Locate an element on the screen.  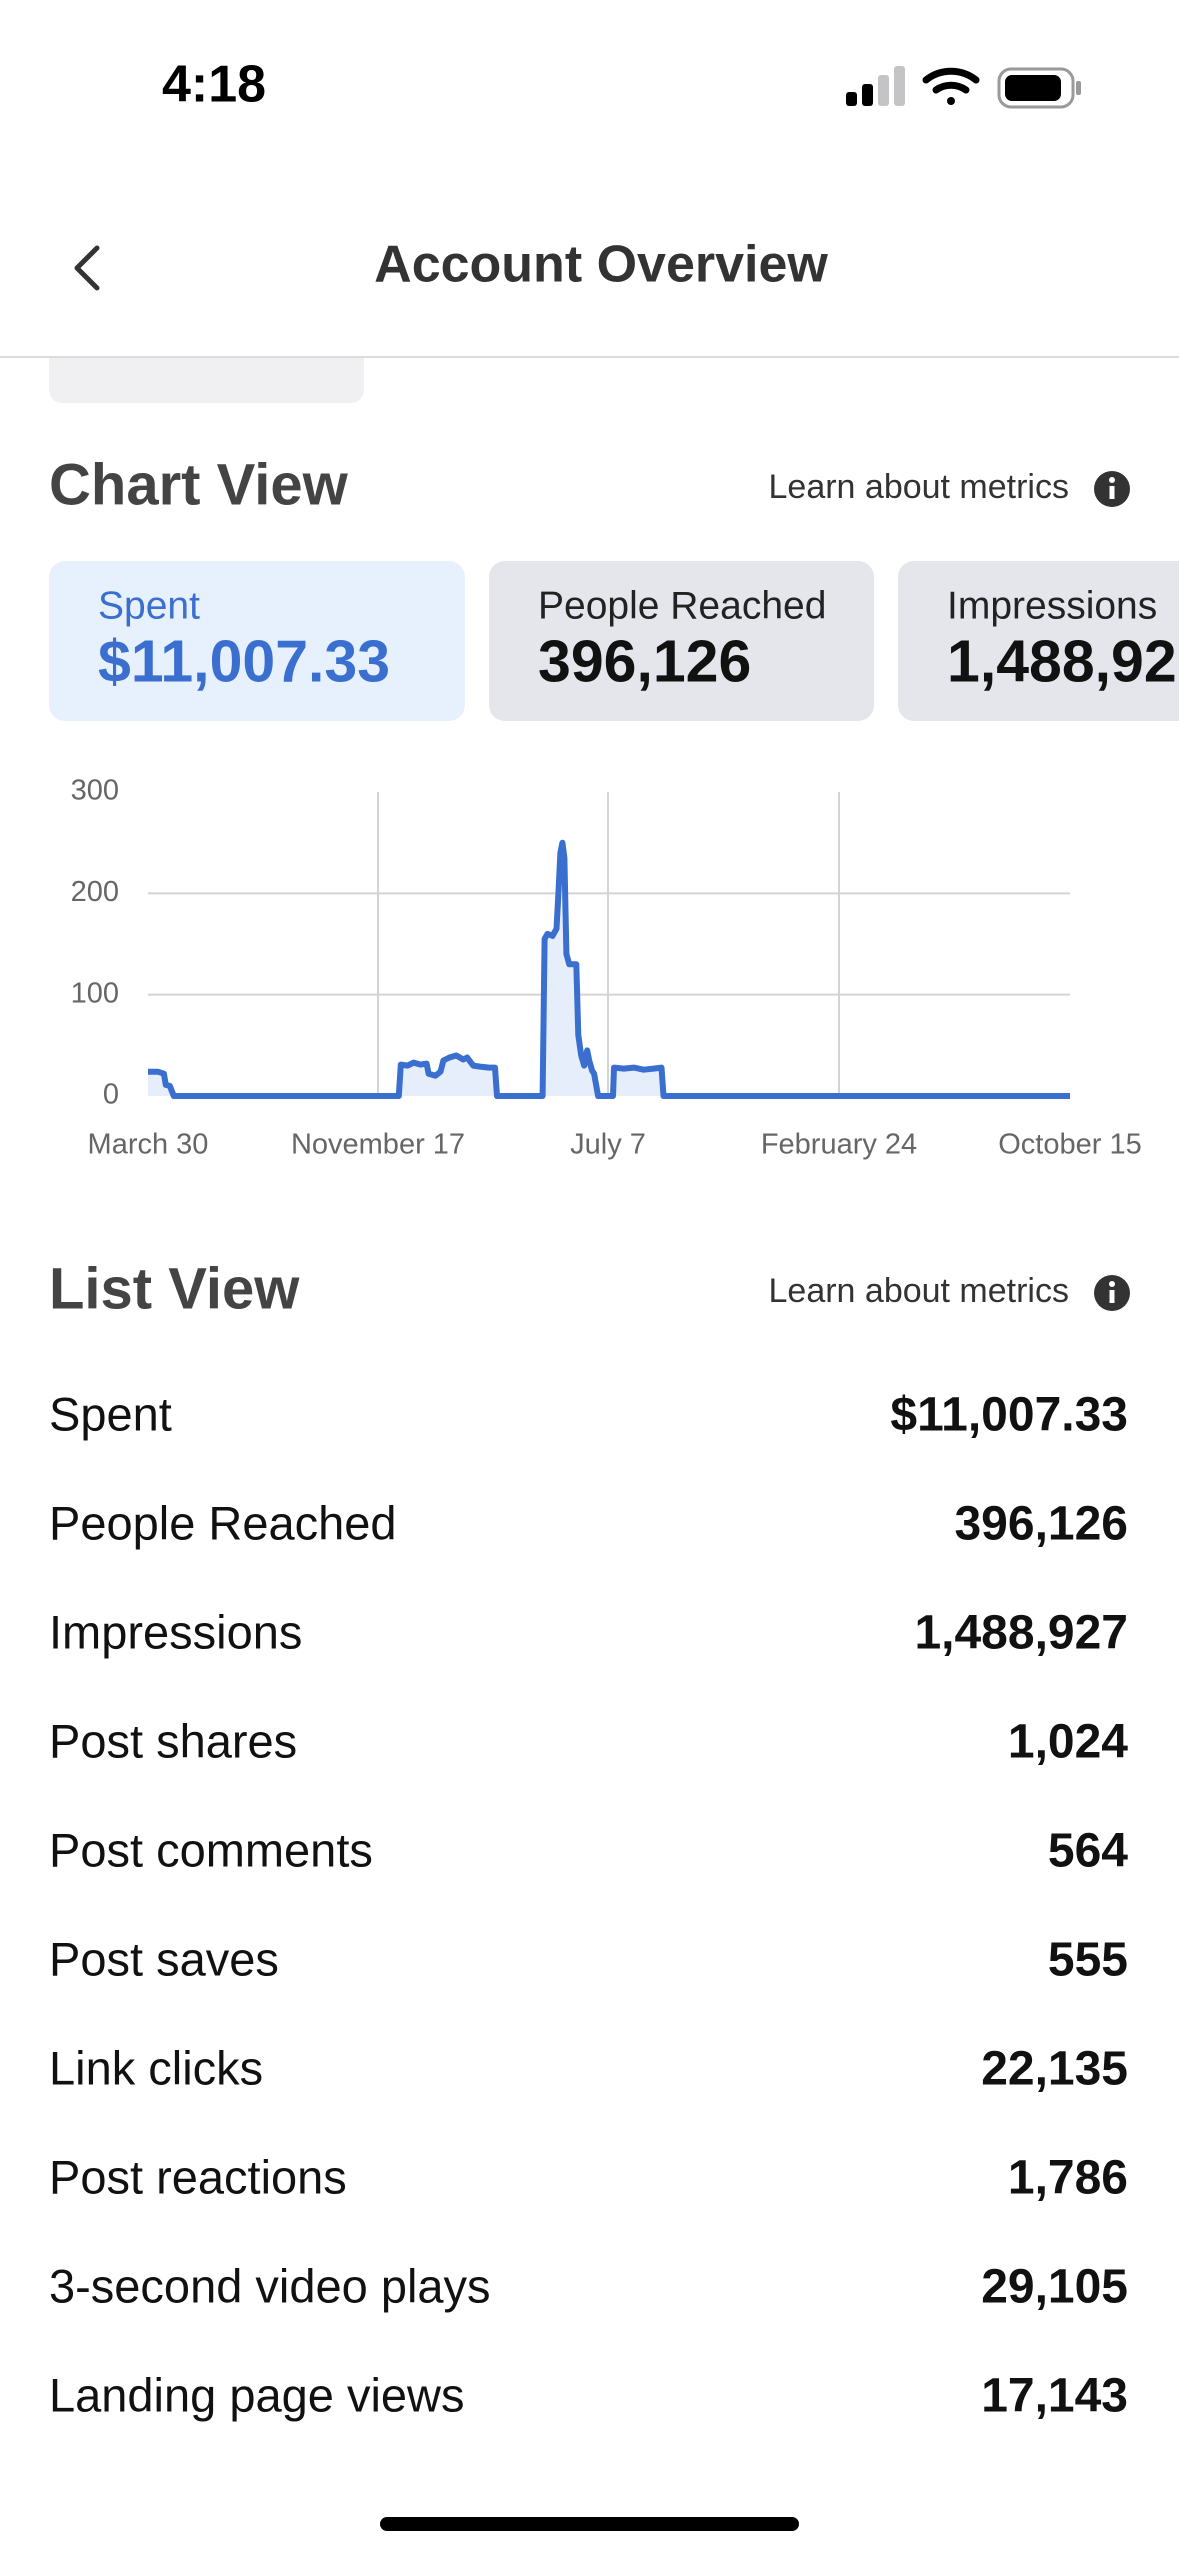
scrolled-card is located at coordinates (206, 380).